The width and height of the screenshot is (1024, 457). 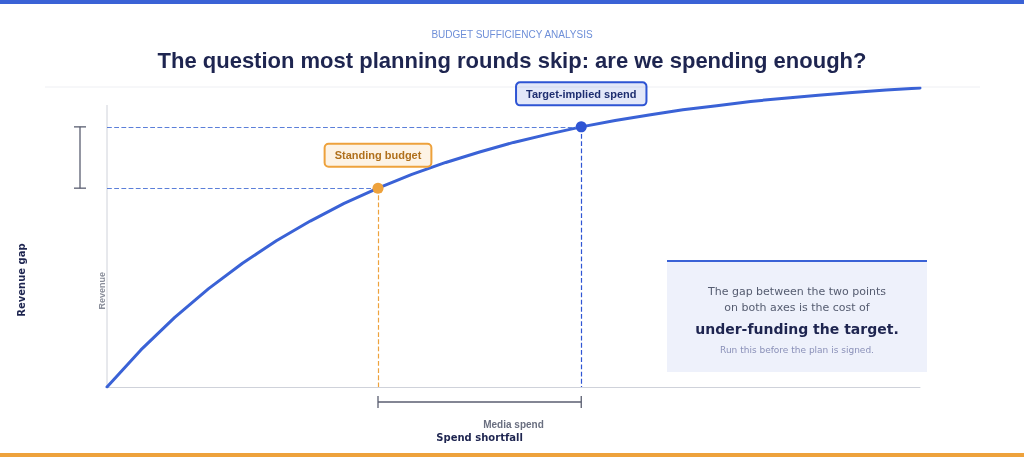 I want to click on chart-subtitle: BUDGET SUFFICIENCY ANALYSIS, so click(x=512, y=34).